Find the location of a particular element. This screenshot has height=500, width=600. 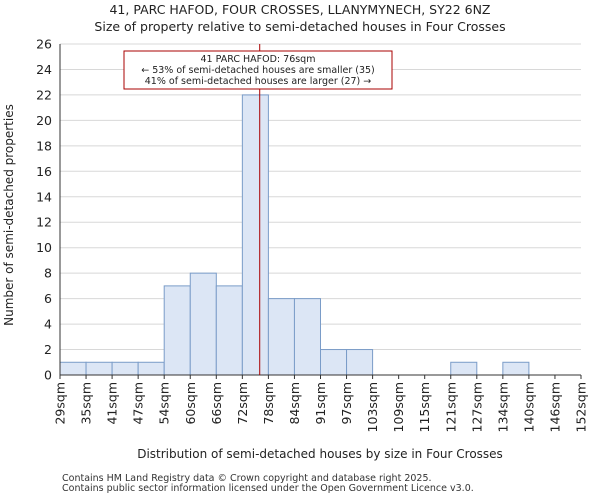

x-tick-label: 134sqm is located at coordinates (502, 407).